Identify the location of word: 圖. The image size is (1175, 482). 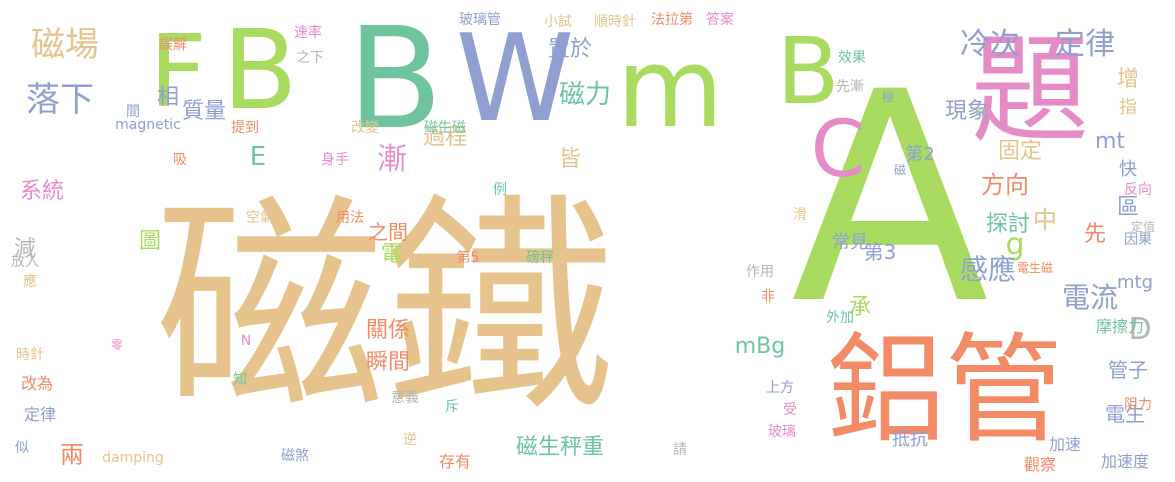
(150, 241).